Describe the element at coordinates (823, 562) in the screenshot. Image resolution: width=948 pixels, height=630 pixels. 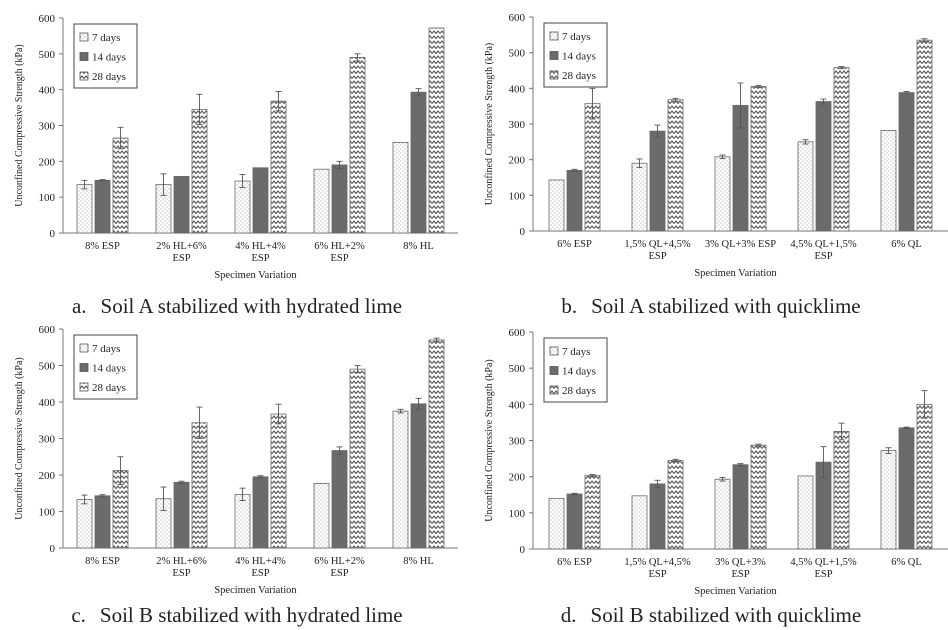
I see `x-tick-label: 4,5% QL+1,5%` at that location.